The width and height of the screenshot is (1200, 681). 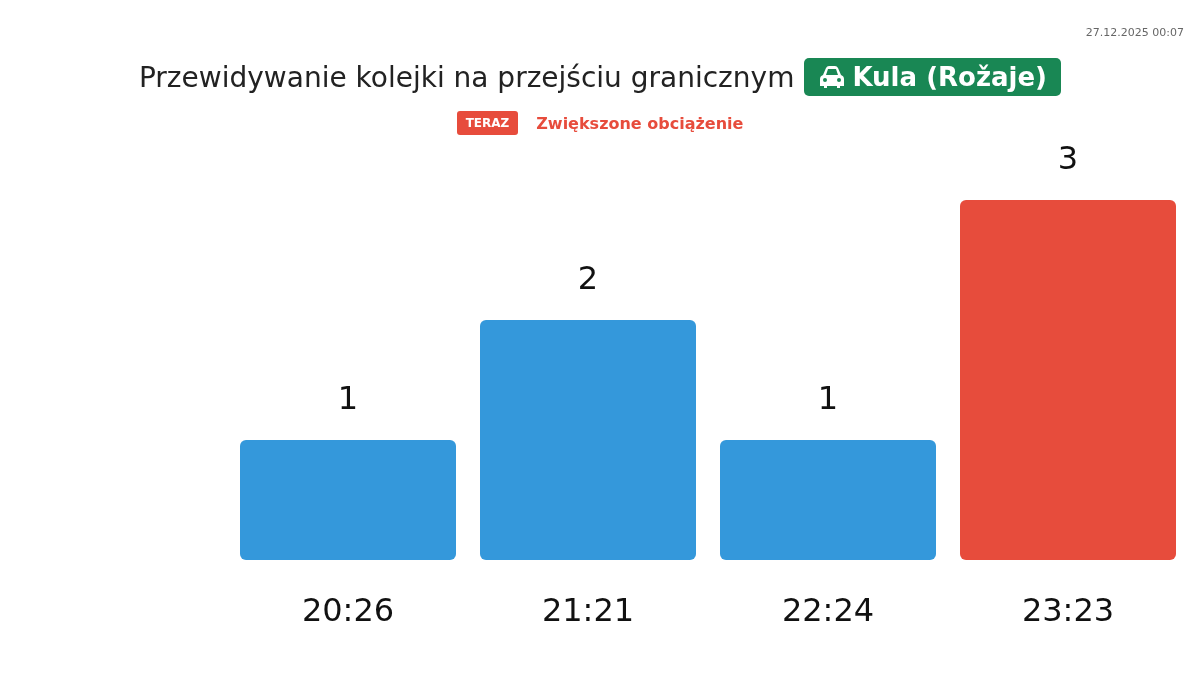 What do you see at coordinates (1068, 158) in the screenshot?
I see `data-label: 3` at bounding box center [1068, 158].